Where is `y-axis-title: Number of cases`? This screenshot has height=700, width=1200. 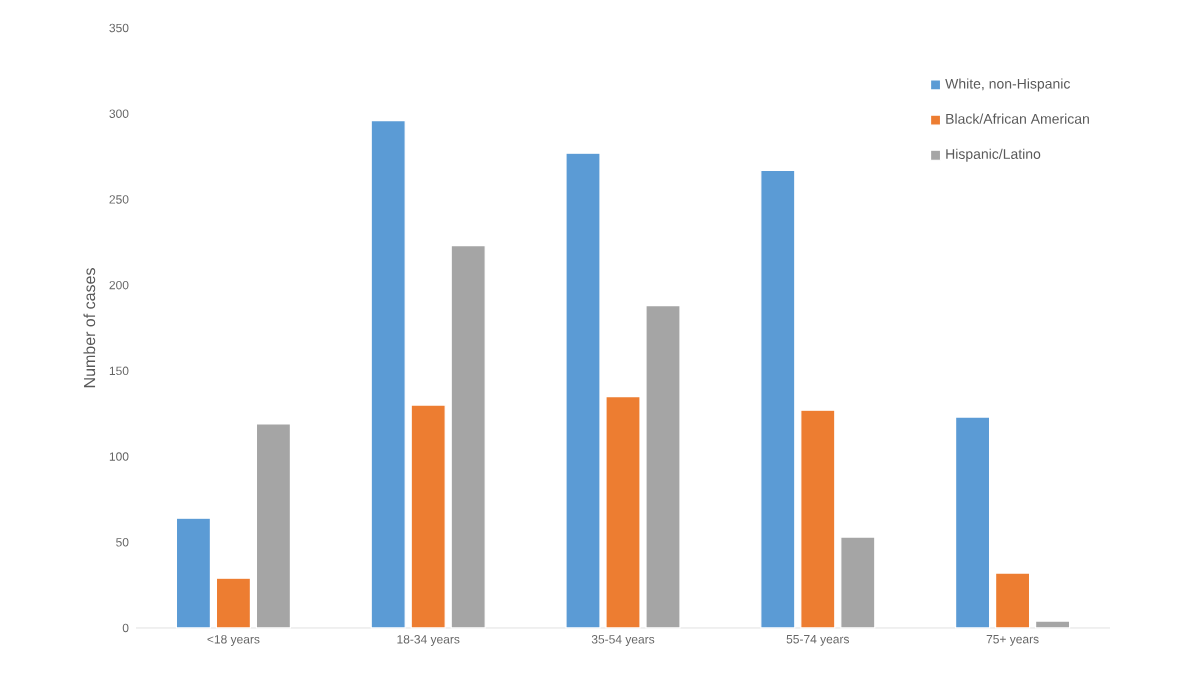 y-axis-title: Number of cases is located at coordinates (89, 328).